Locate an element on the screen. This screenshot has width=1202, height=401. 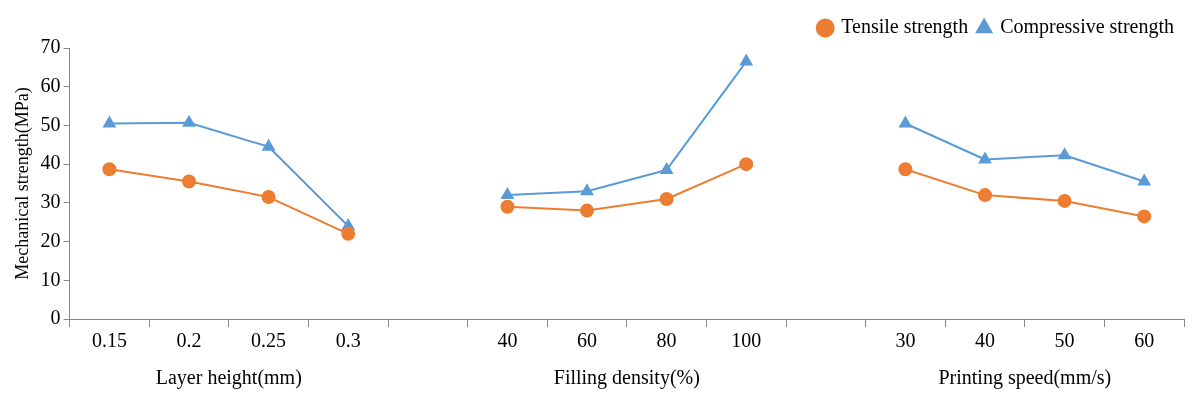
x-tick-label: 50 is located at coordinates (1064, 340).